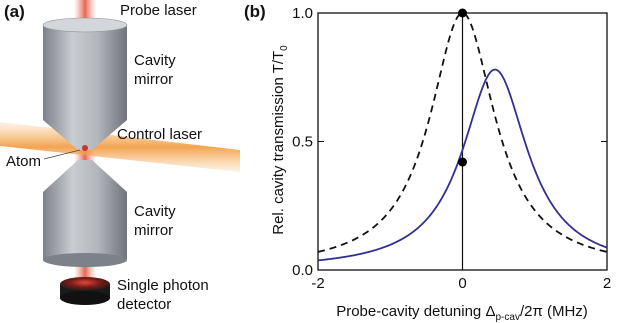  Describe the element at coordinates (302, 13) in the screenshot. I see `y-tick-label: 1.0` at that location.